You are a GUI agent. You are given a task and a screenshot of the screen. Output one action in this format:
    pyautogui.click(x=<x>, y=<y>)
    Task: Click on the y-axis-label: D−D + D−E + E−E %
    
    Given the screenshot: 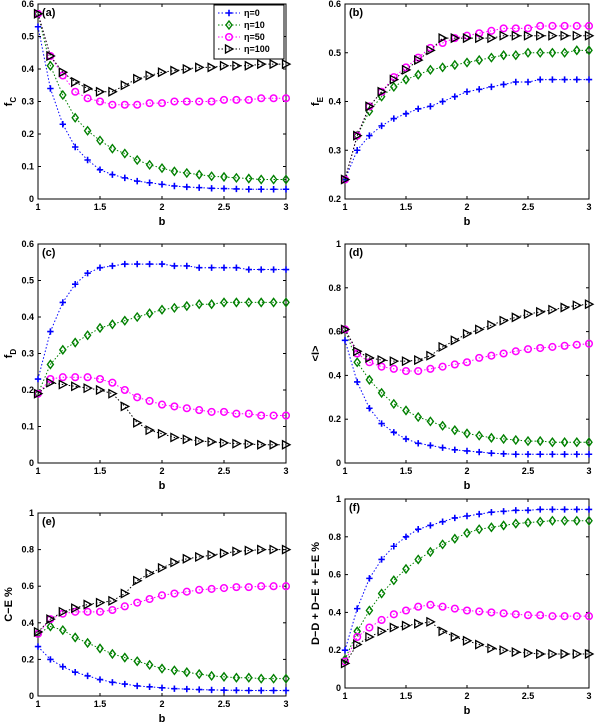 What is the action you would take?
    pyautogui.click(x=316, y=593)
    